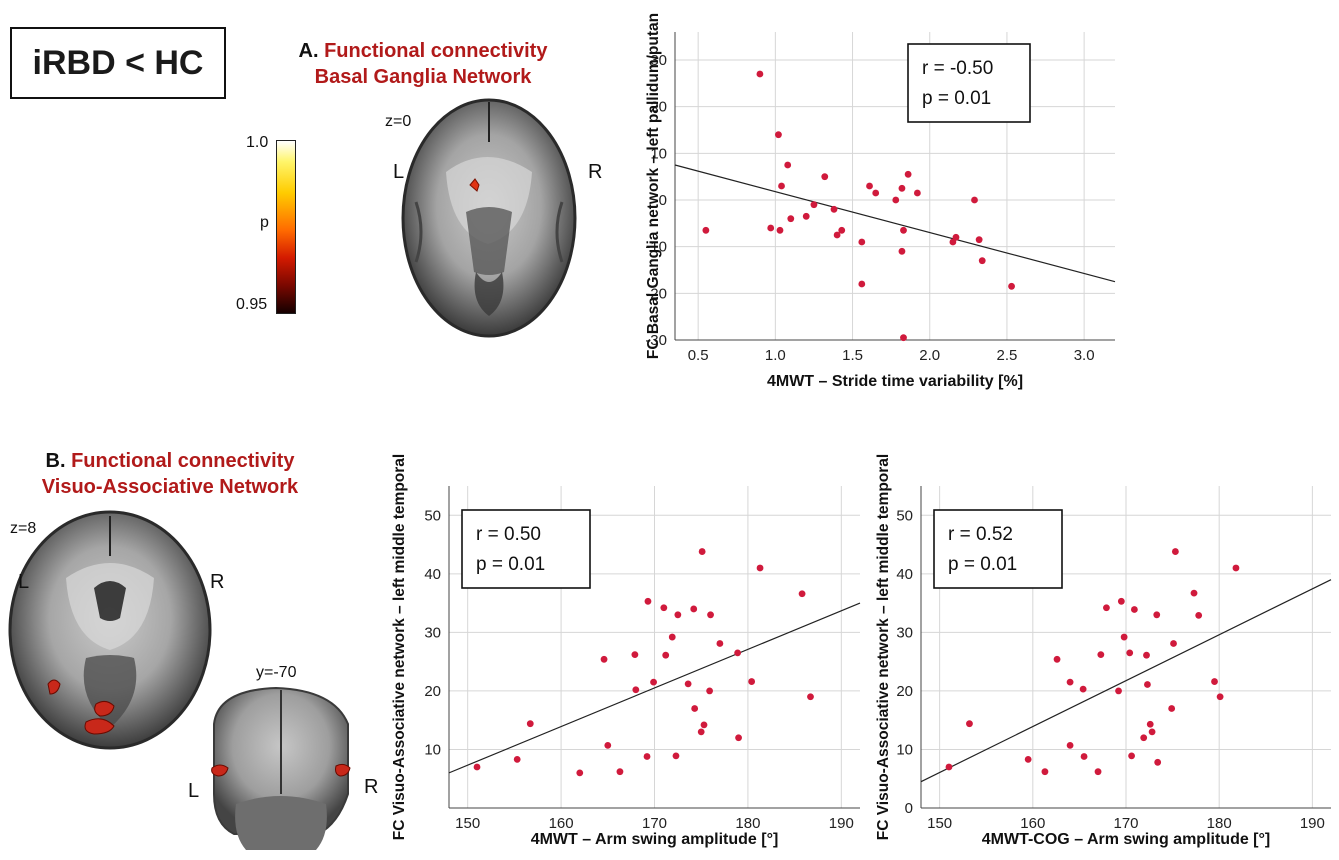  I want to click on x-tick-label: 1.0, so click(775, 355).